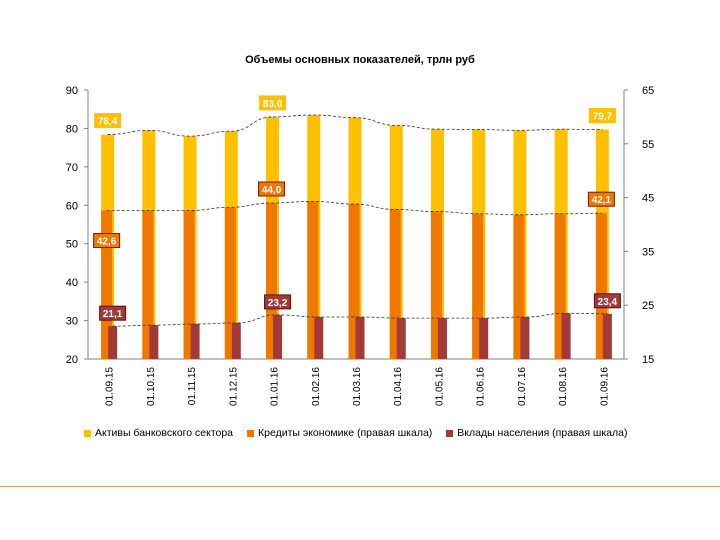  What do you see at coordinates (275, 386) in the screenshot?
I see `category-label: 01.01.16` at bounding box center [275, 386].